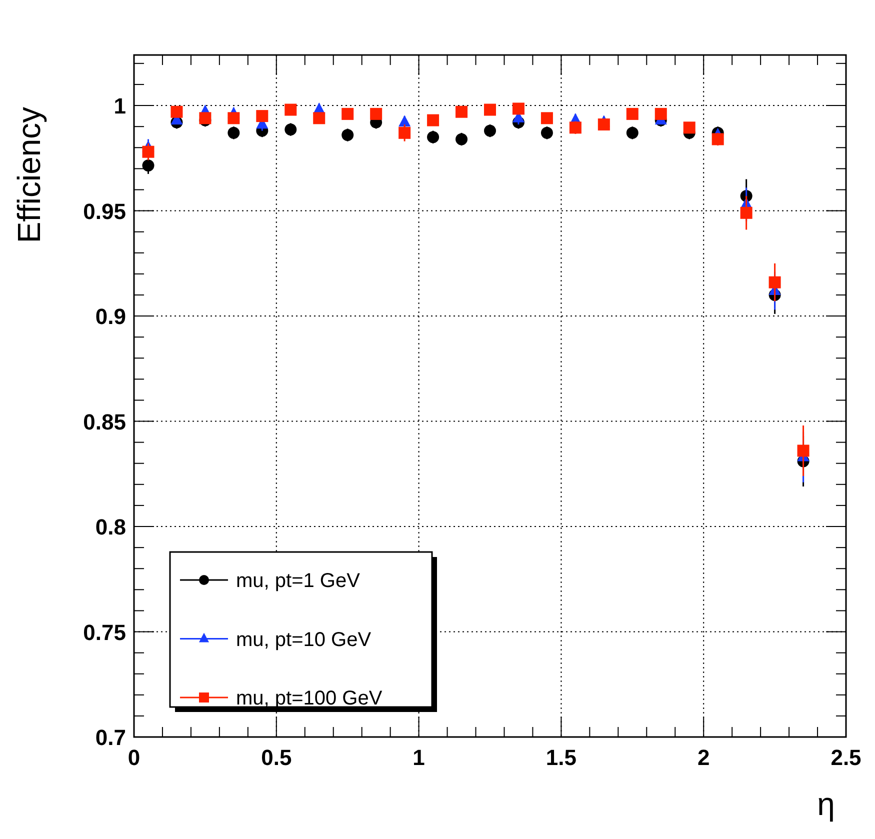 This screenshot has width=875, height=839. Describe the element at coordinates (110, 737) in the screenshot. I see `y-tick-label: 0.7` at that location.